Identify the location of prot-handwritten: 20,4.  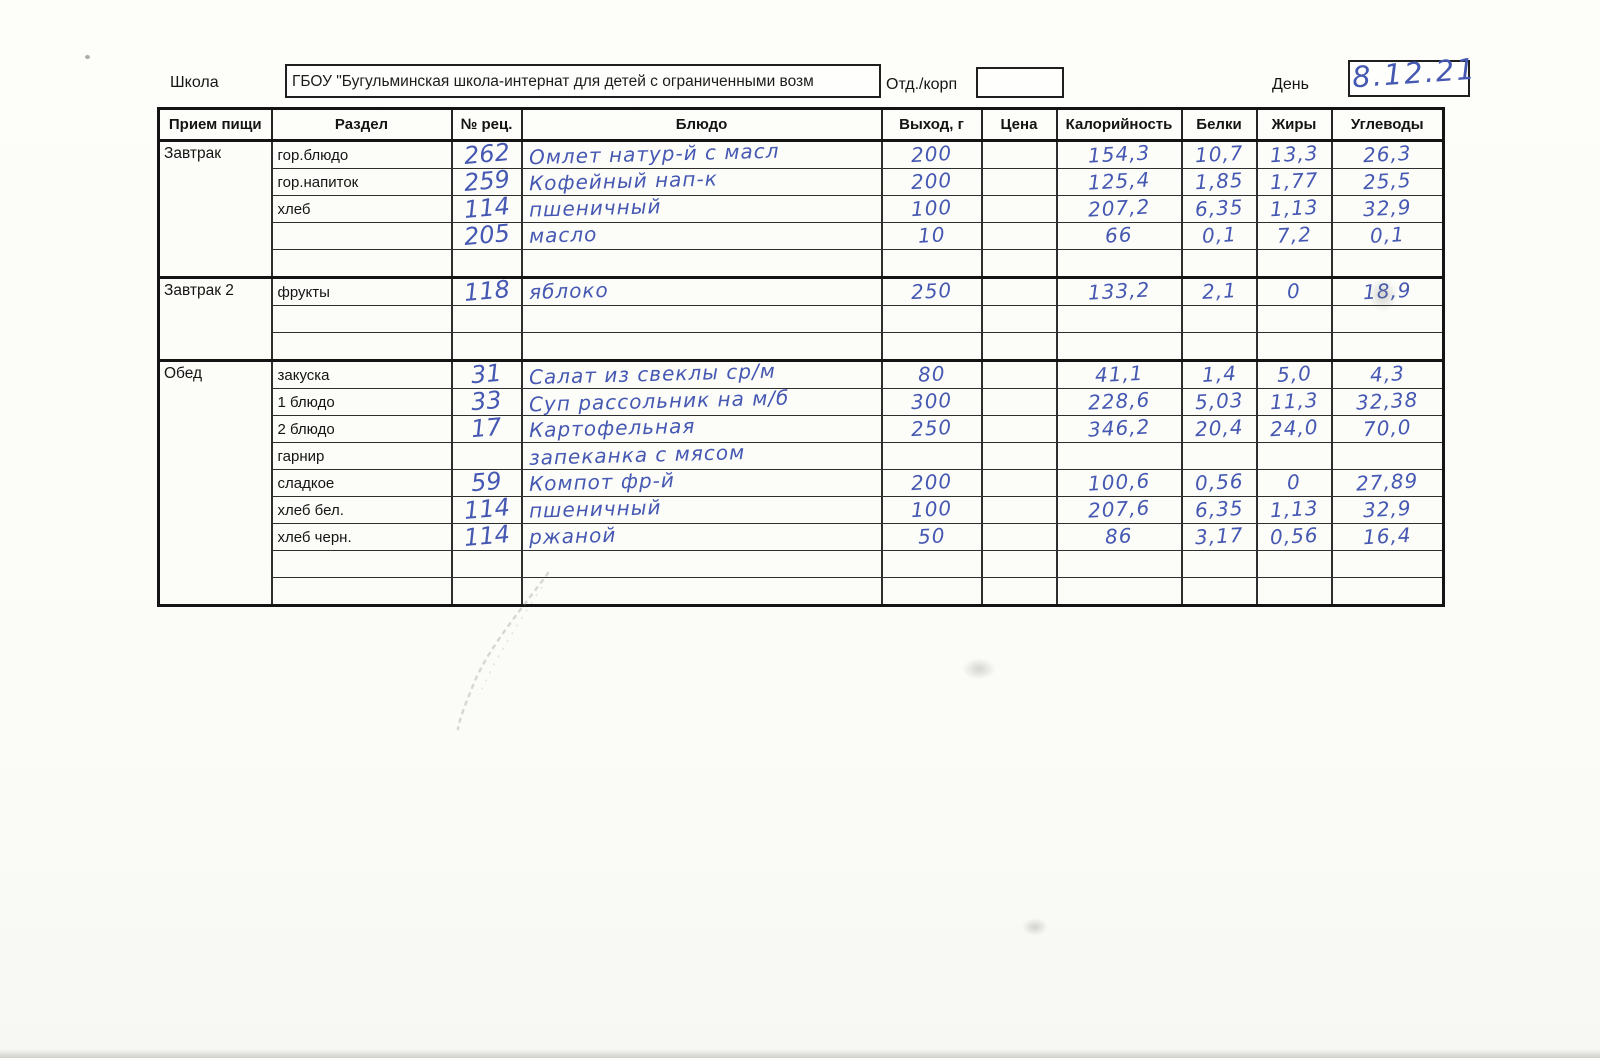
(1219, 428).